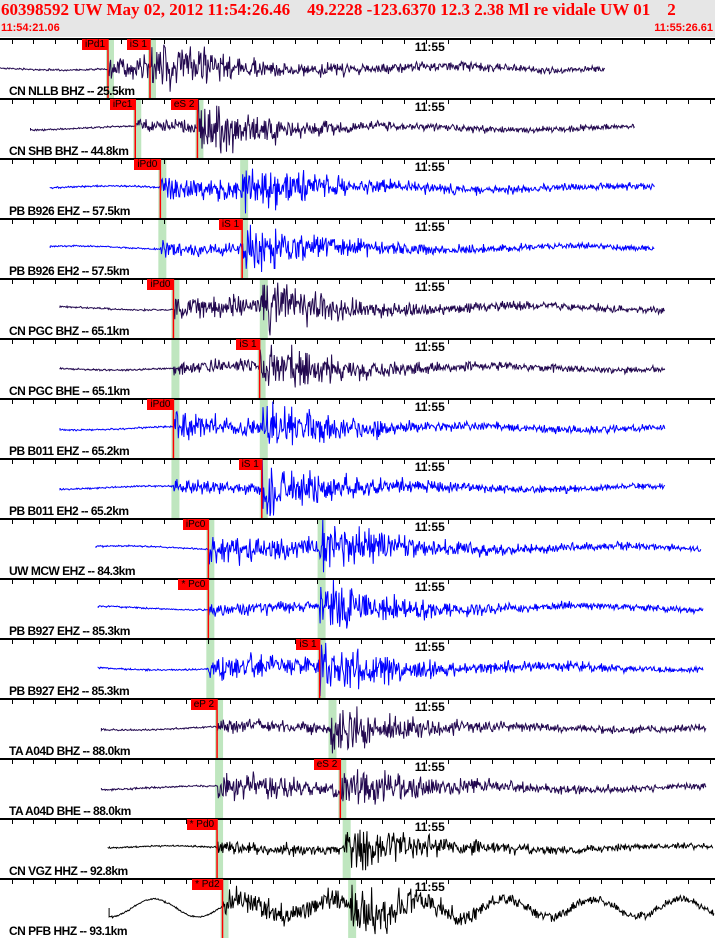 The width and height of the screenshot is (715, 938). Describe the element at coordinates (122, 104) in the screenshot. I see `pick-label: iPc1` at that location.